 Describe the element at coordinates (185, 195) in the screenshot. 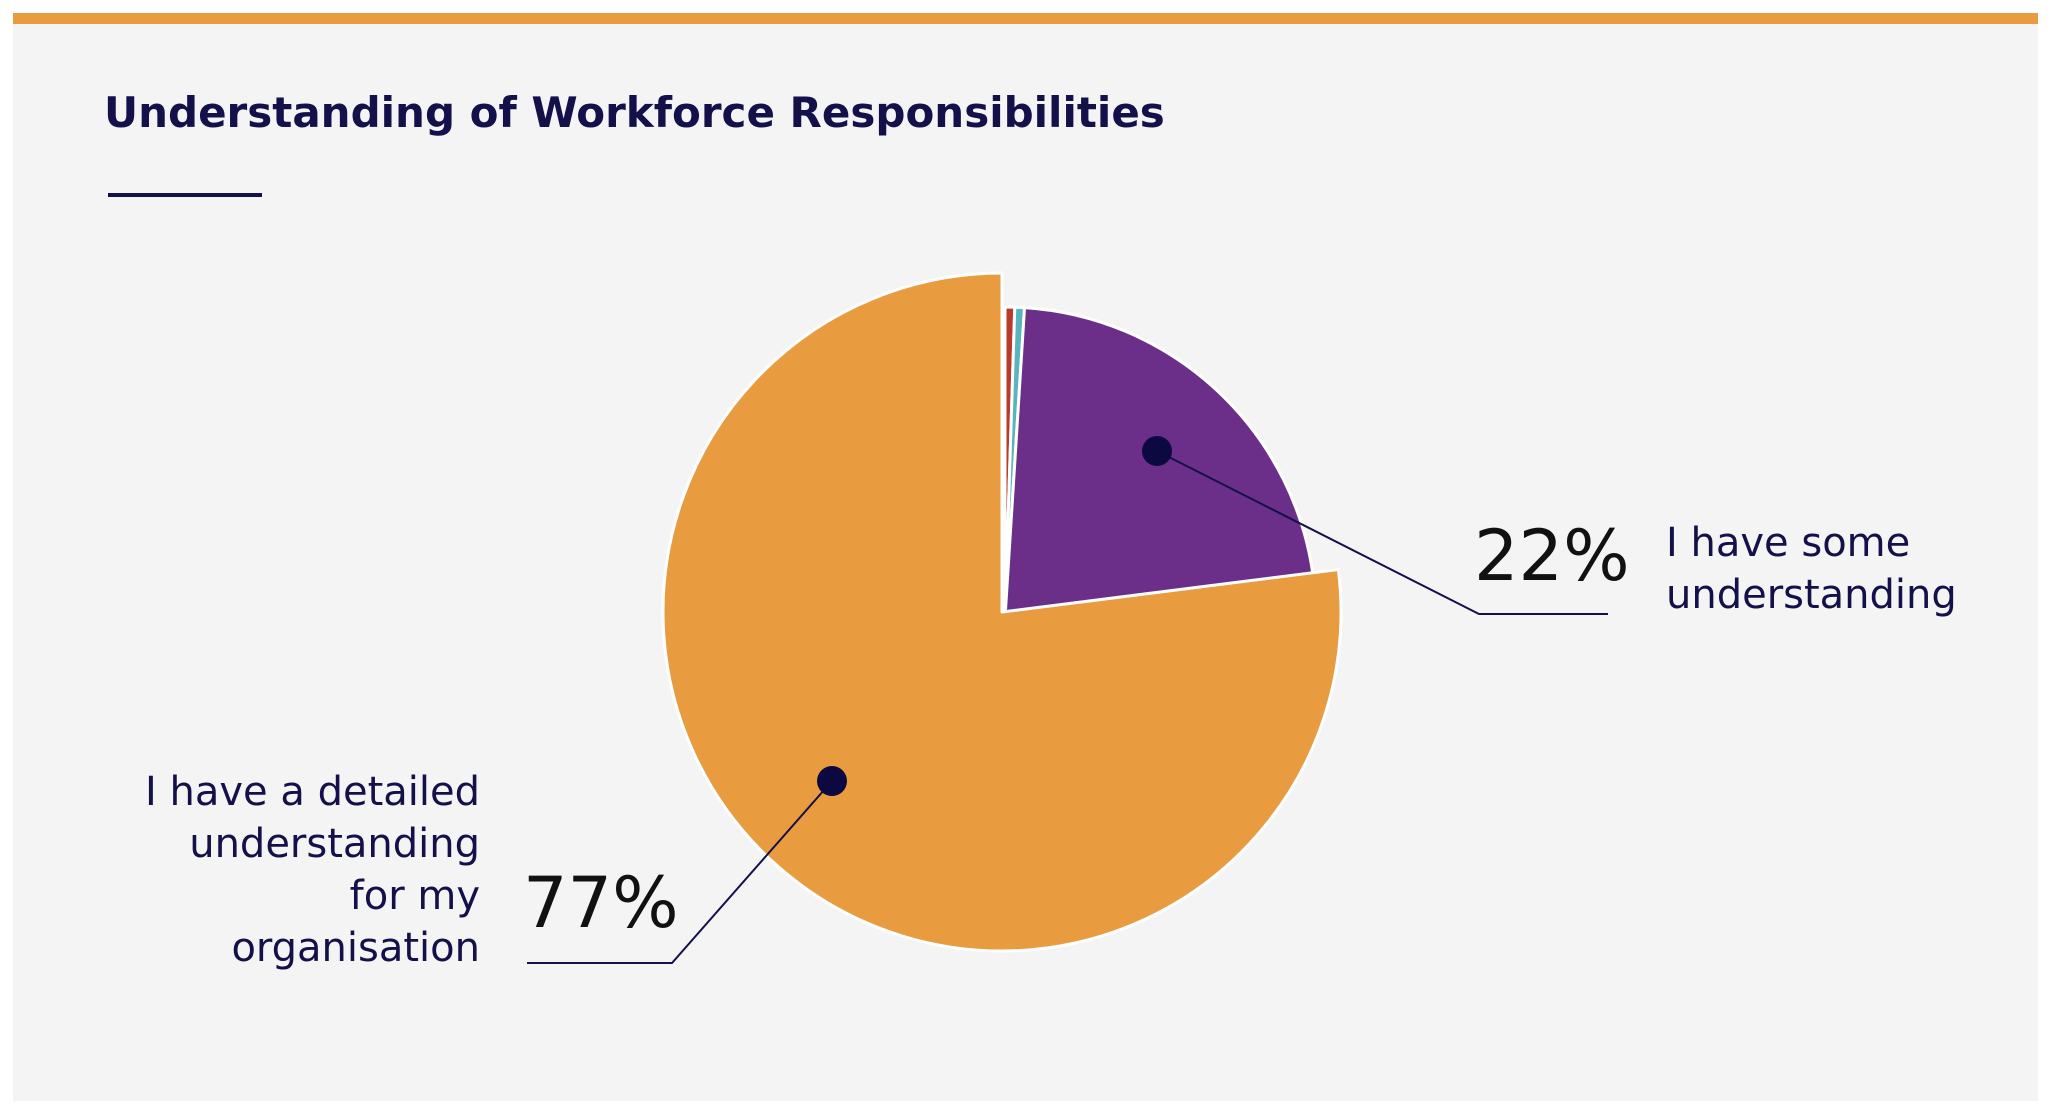

I see `title-underline` at that location.